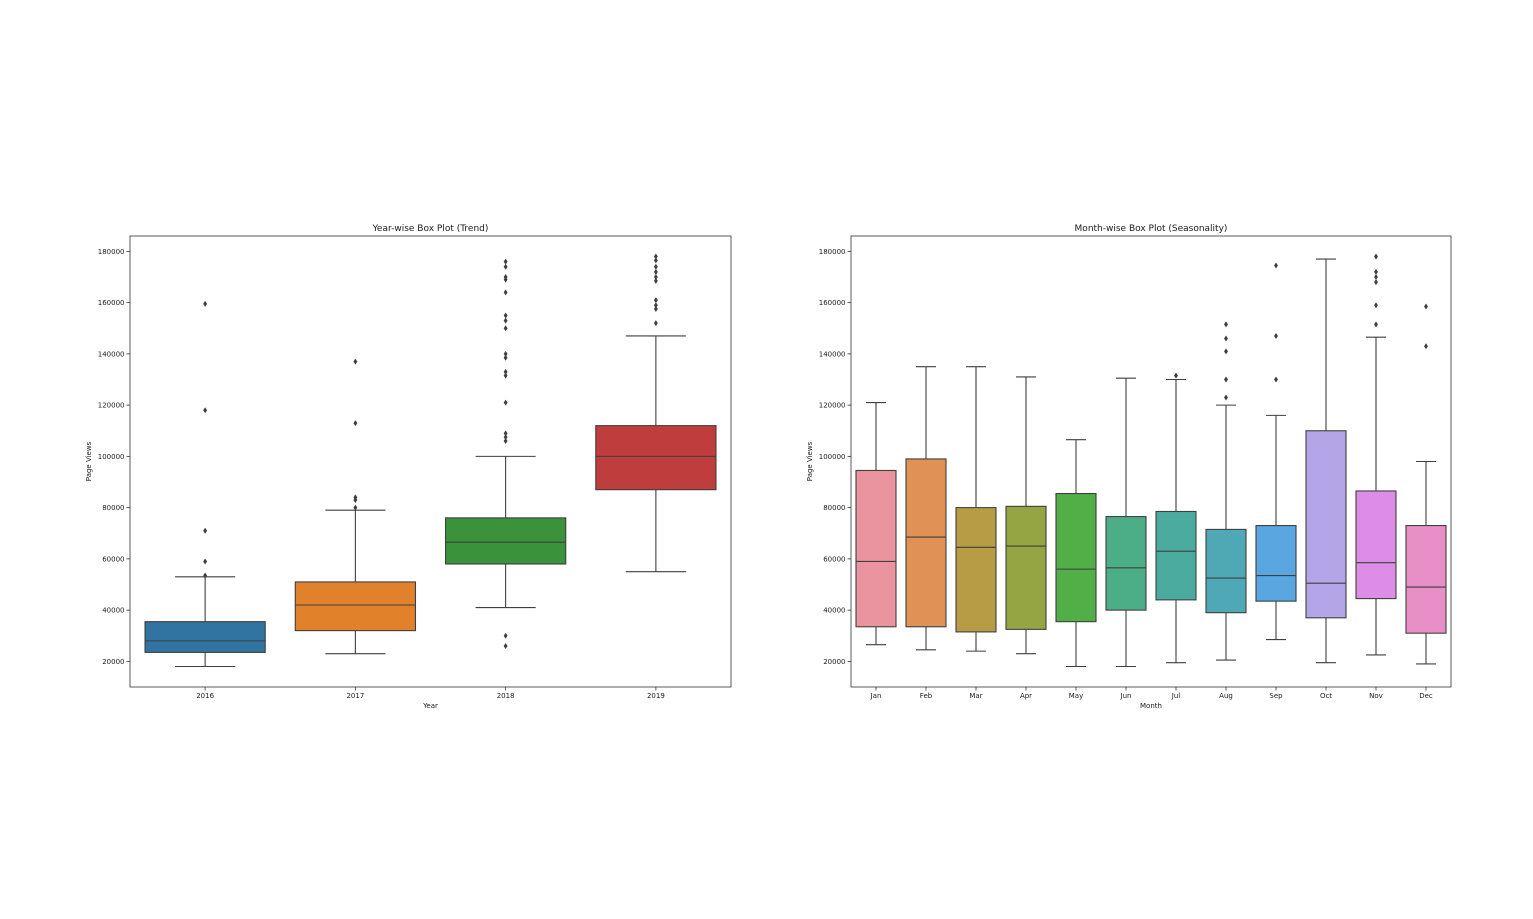 The width and height of the screenshot is (1533, 919). What do you see at coordinates (111, 303) in the screenshot?
I see `y-tick-label: 160000` at bounding box center [111, 303].